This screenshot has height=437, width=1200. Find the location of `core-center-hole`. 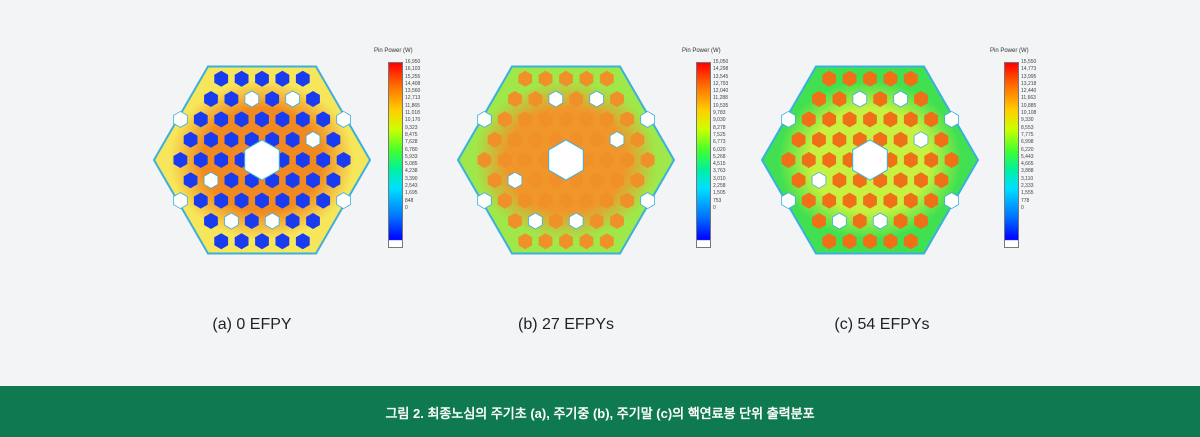

core-center-hole is located at coordinates (870, 160).